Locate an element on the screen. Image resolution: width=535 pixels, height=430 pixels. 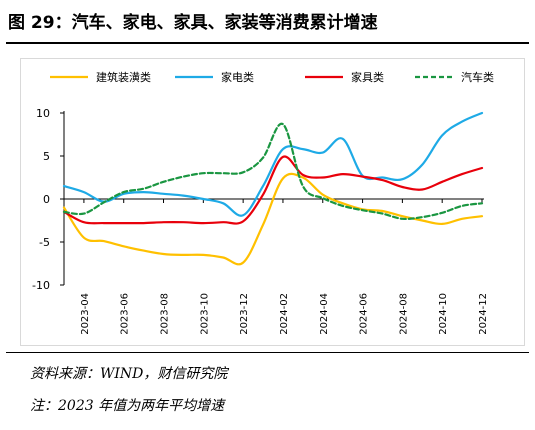
y-tick-label: 5 is located at coordinates (46, 156).